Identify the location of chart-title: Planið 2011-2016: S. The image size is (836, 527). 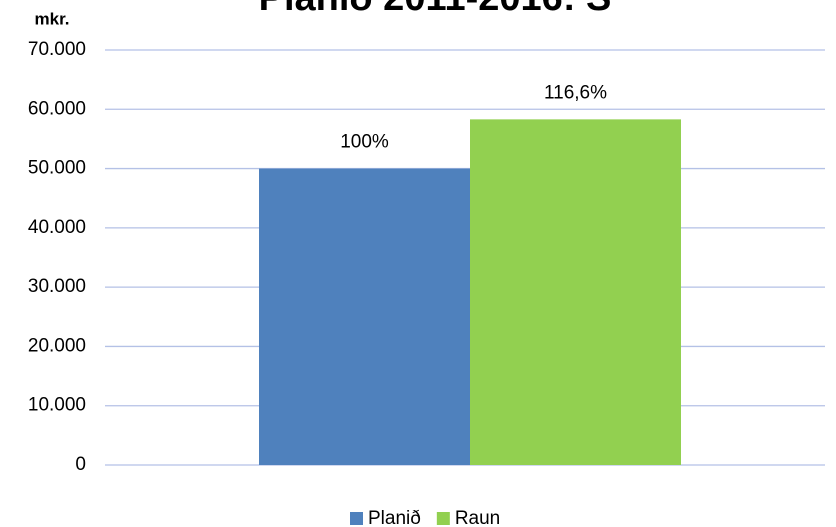
(435, 9).